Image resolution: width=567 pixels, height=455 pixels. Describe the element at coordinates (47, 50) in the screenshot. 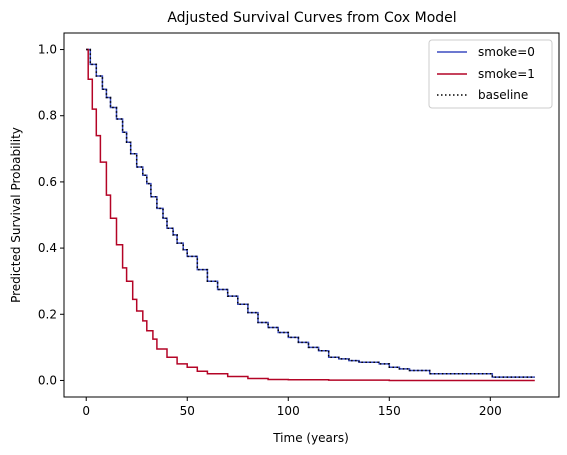

I see `y-tick-label: 1.0` at that location.